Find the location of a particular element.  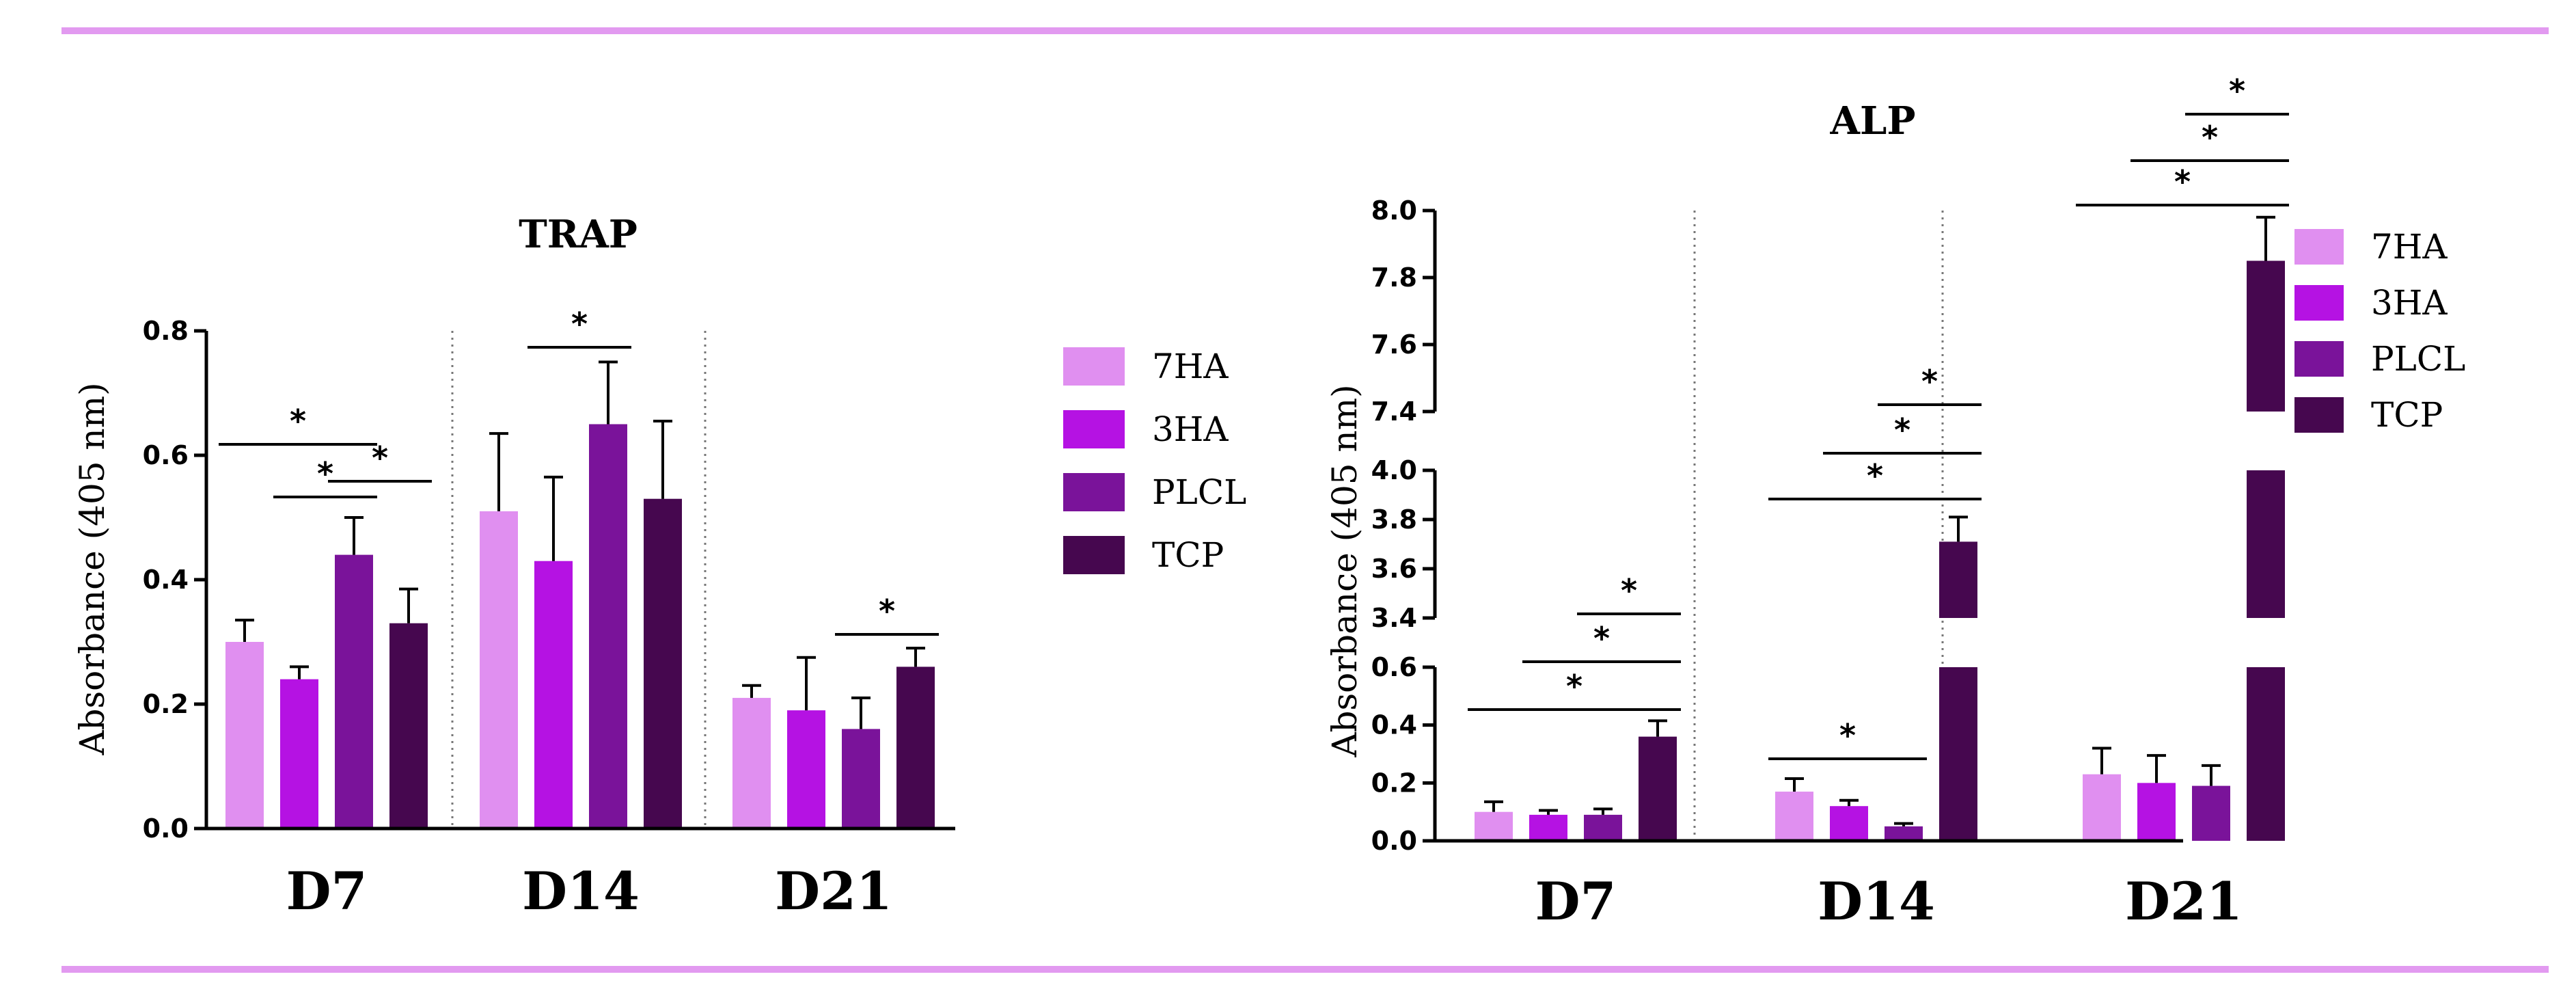

alp-bar-d14-7ha-seg0 is located at coordinates (1794, 816).